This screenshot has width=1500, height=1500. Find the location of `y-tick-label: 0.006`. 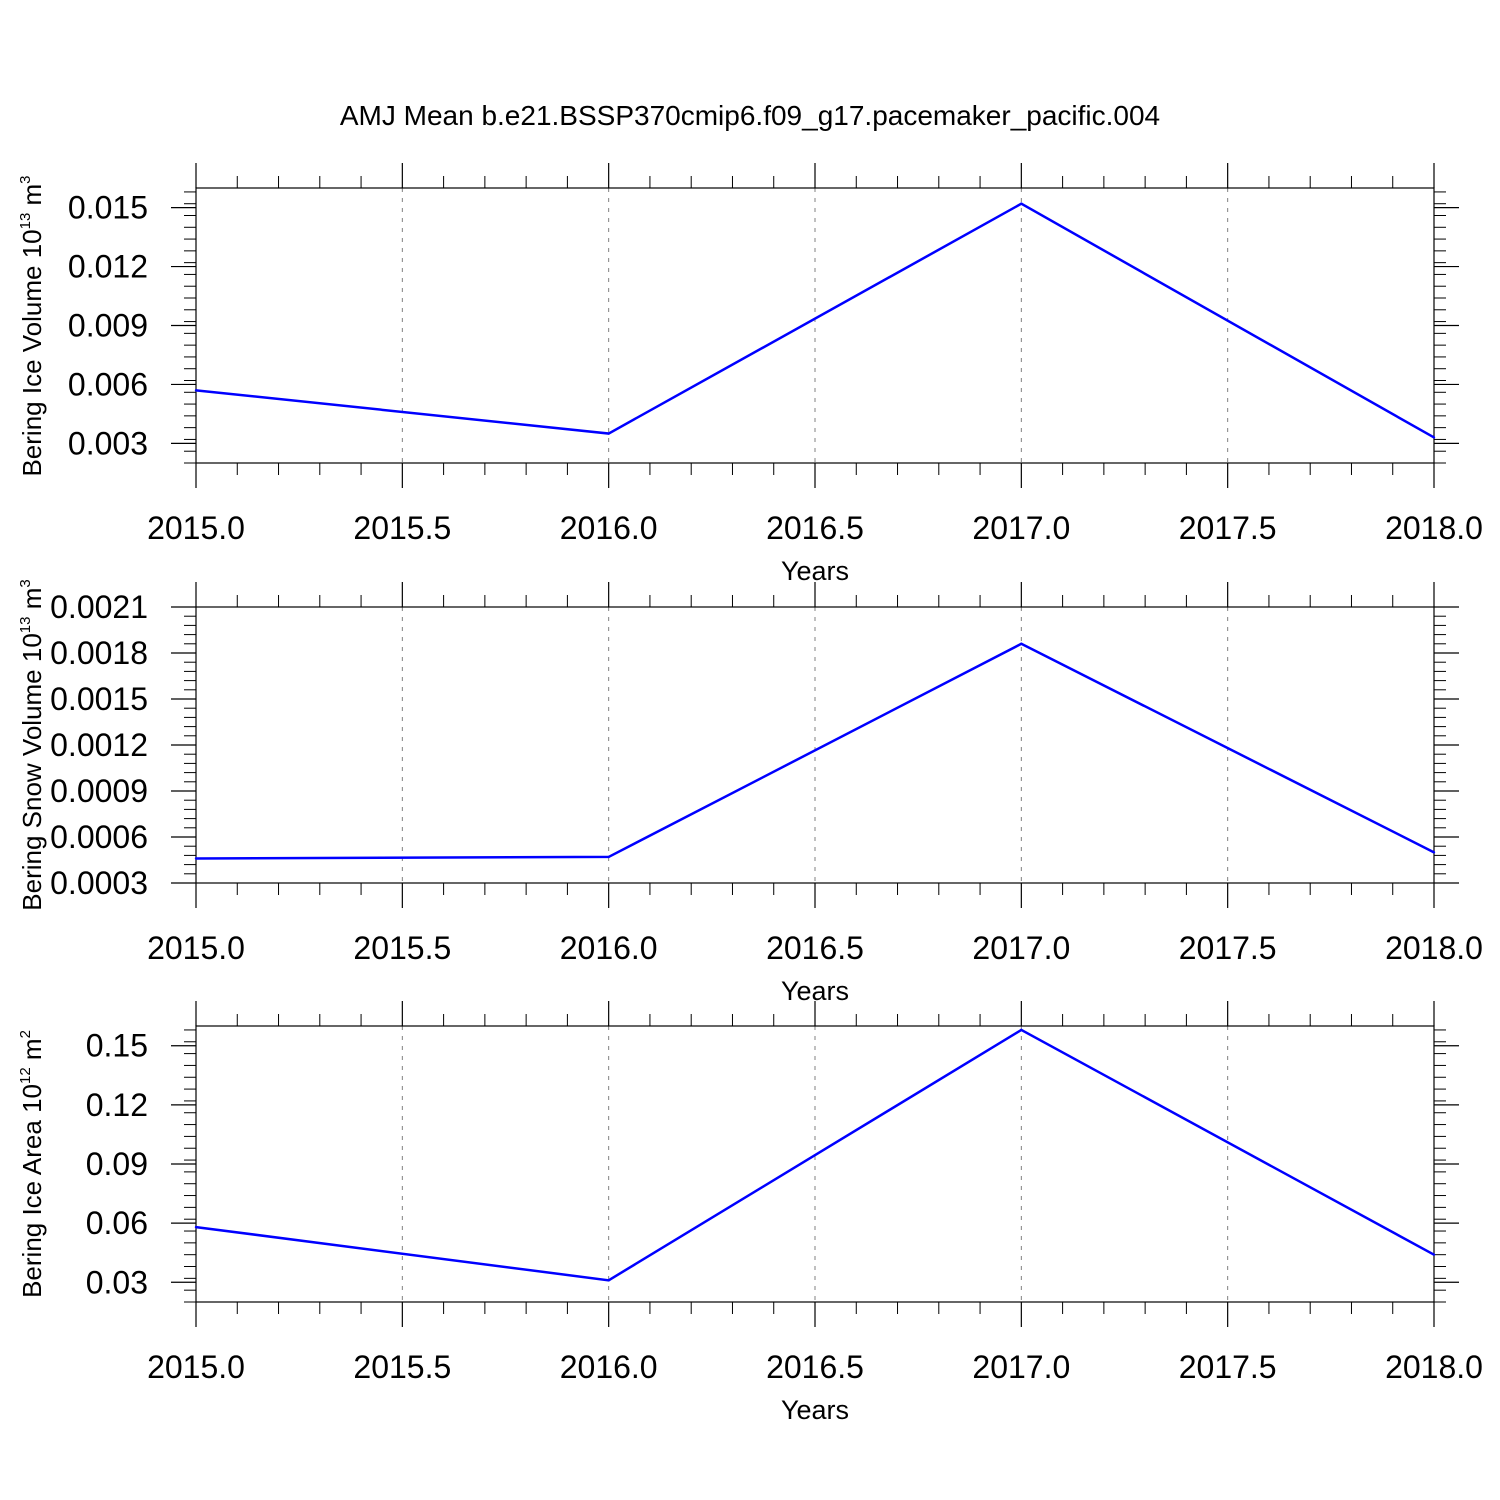

y-tick-label: 0.006 is located at coordinates (108, 384).